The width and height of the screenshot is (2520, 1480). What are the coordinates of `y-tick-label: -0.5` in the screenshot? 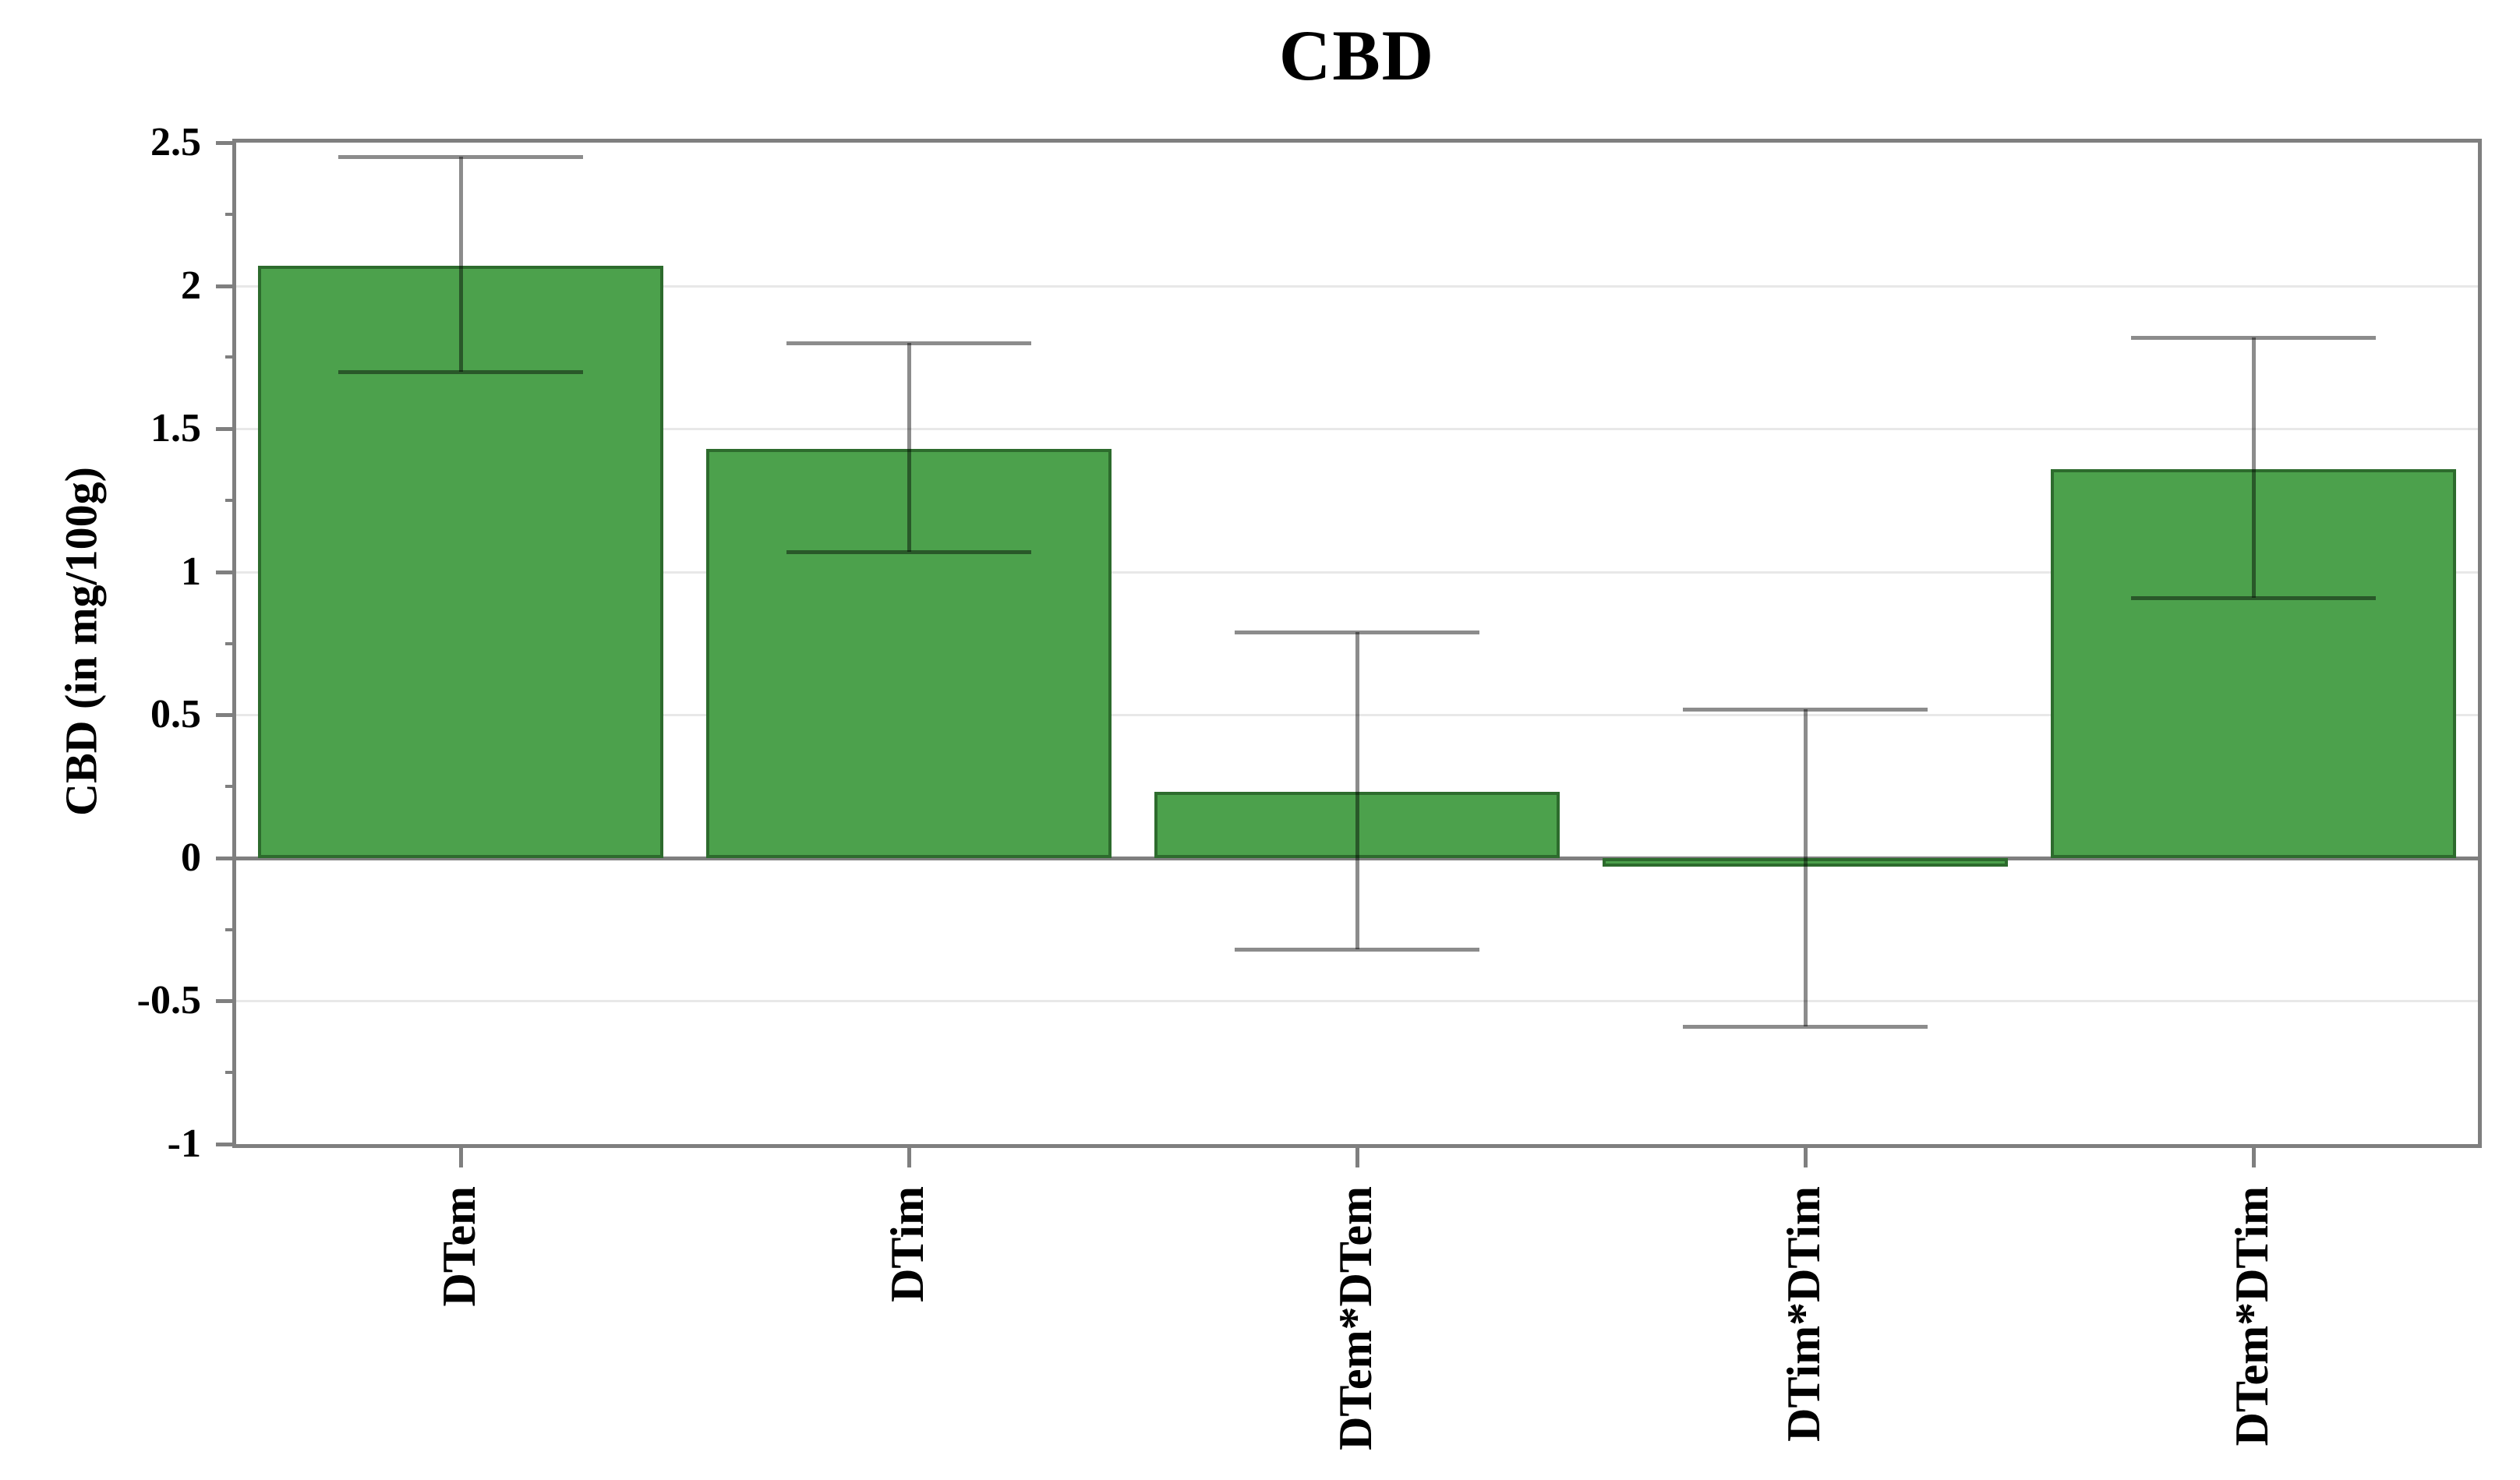 It's located at (169, 1000).